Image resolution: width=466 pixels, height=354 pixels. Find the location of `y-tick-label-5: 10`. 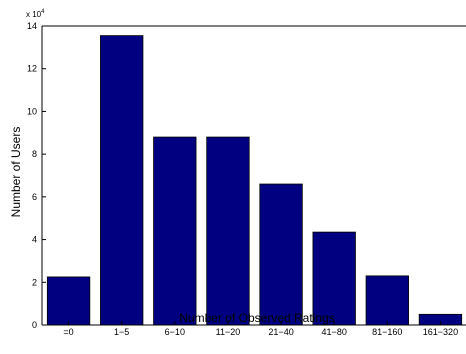

y-tick-label-5: 10 is located at coordinates (32, 111).